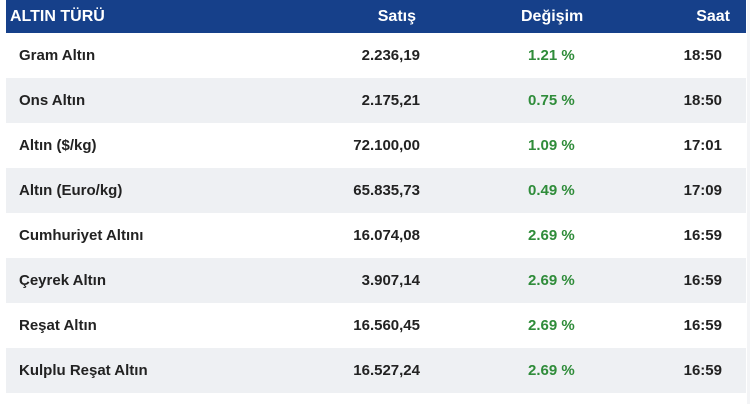  What do you see at coordinates (748, 202) in the screenshot?
I see `right-edge-divider` at bounding box center [748, 202].